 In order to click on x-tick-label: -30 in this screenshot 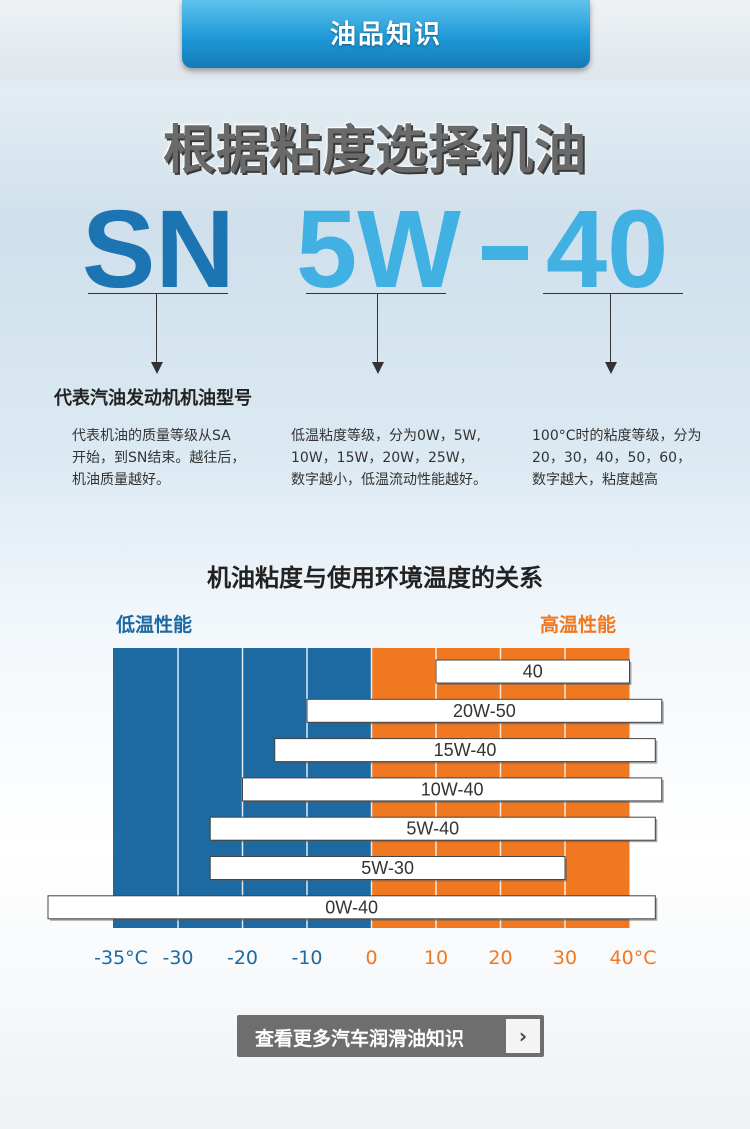, I will do `click(177, 958)`.